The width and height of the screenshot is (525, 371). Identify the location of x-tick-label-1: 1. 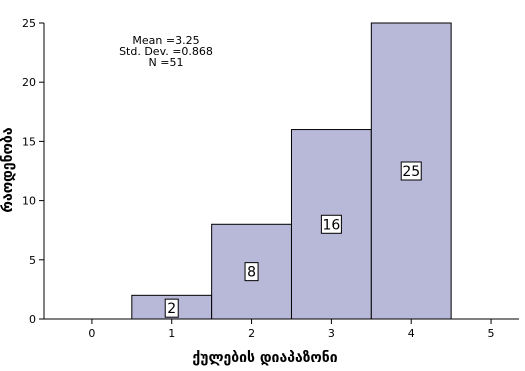
(171, 333).